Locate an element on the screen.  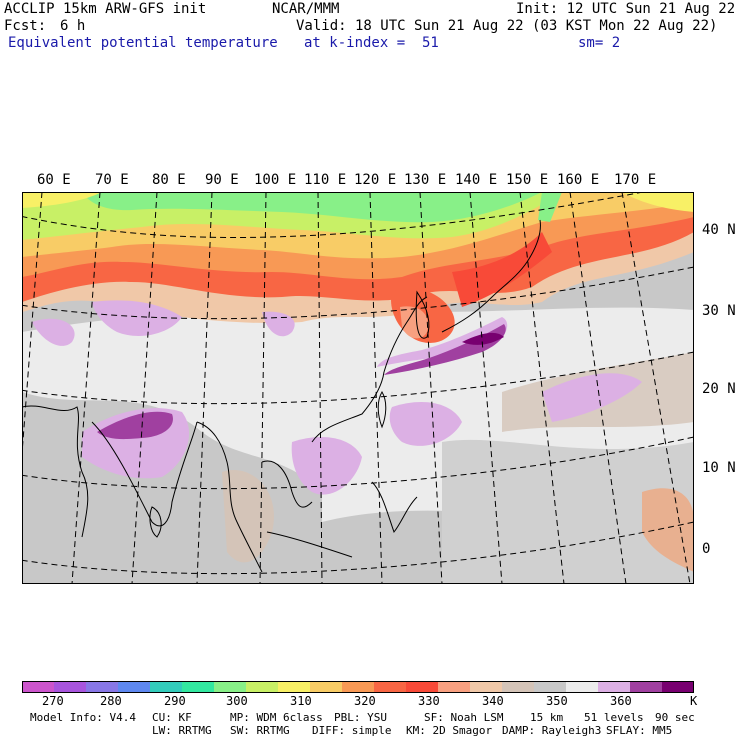
colorbar-label: 300 is located at coordinates (237, 701).